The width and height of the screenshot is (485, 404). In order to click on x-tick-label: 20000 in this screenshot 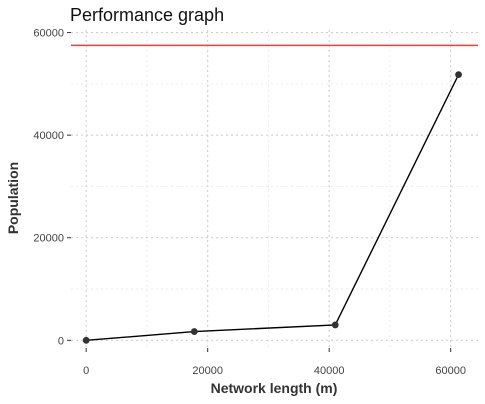, I will do `click(207, 371)`.